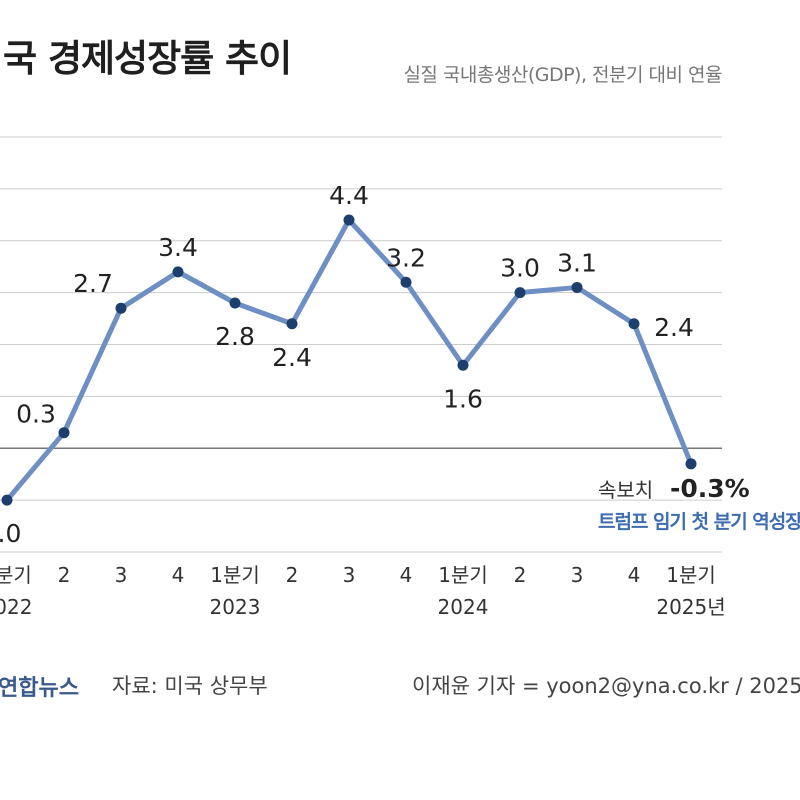 This screenshot has width=800, height=800. Describe the element at coordinates (606, 686) in the screenshot. I see `byline: 이재윤 기자 = yoon2@yna.co.kr / 2025` at that location.